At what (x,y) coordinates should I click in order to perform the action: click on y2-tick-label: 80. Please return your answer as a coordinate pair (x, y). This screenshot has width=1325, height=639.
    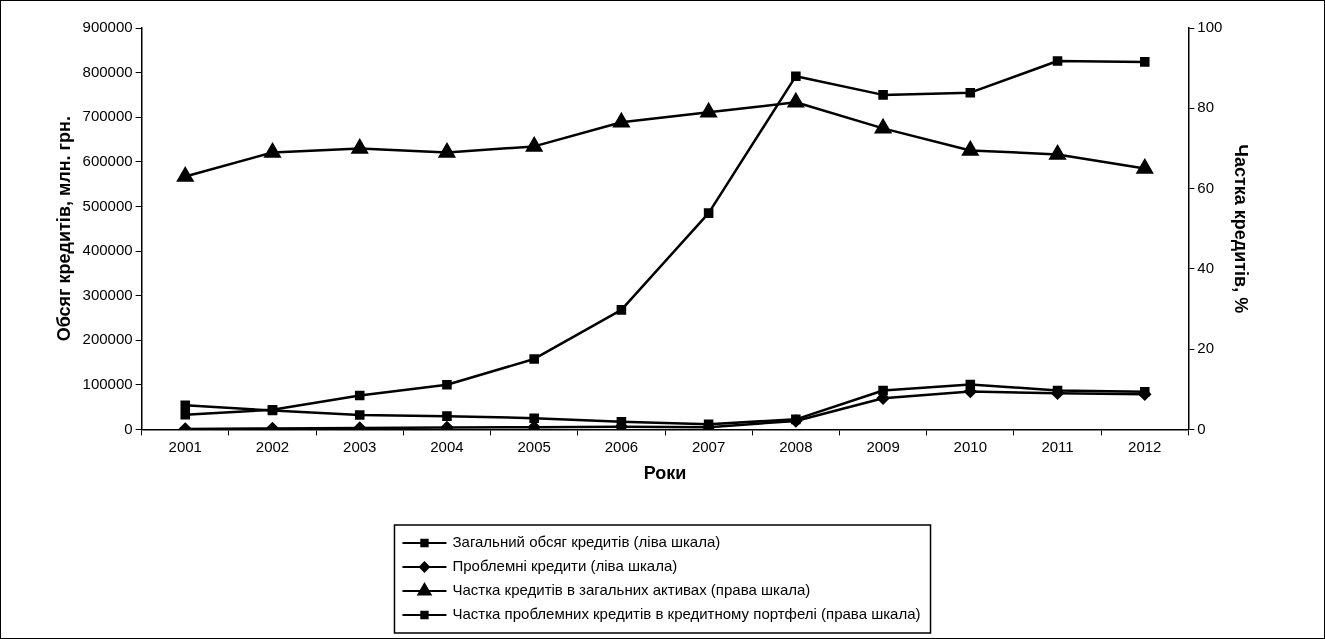
    Looking at the image, I should click on (1206, 107).